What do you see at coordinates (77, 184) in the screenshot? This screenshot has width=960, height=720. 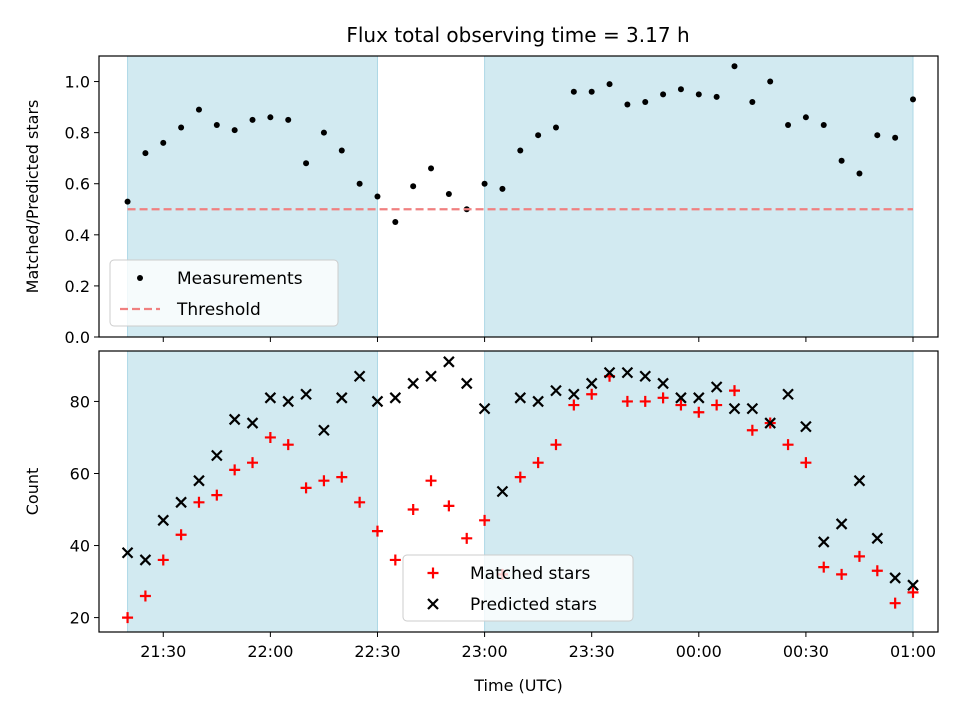 I see `y-tick-label: 0.6` at bounding box center [77, 184].